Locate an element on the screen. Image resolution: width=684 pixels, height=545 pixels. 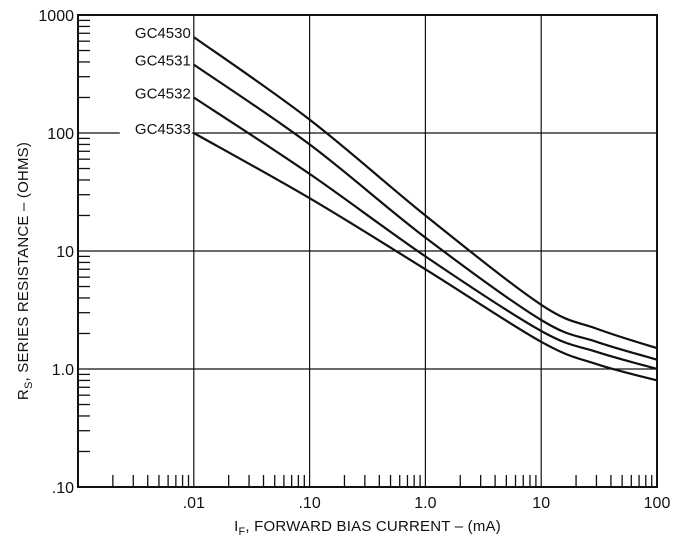
x-tick-labels: .01 .10 1.0 10 100 is located at coordinates (427, 503).